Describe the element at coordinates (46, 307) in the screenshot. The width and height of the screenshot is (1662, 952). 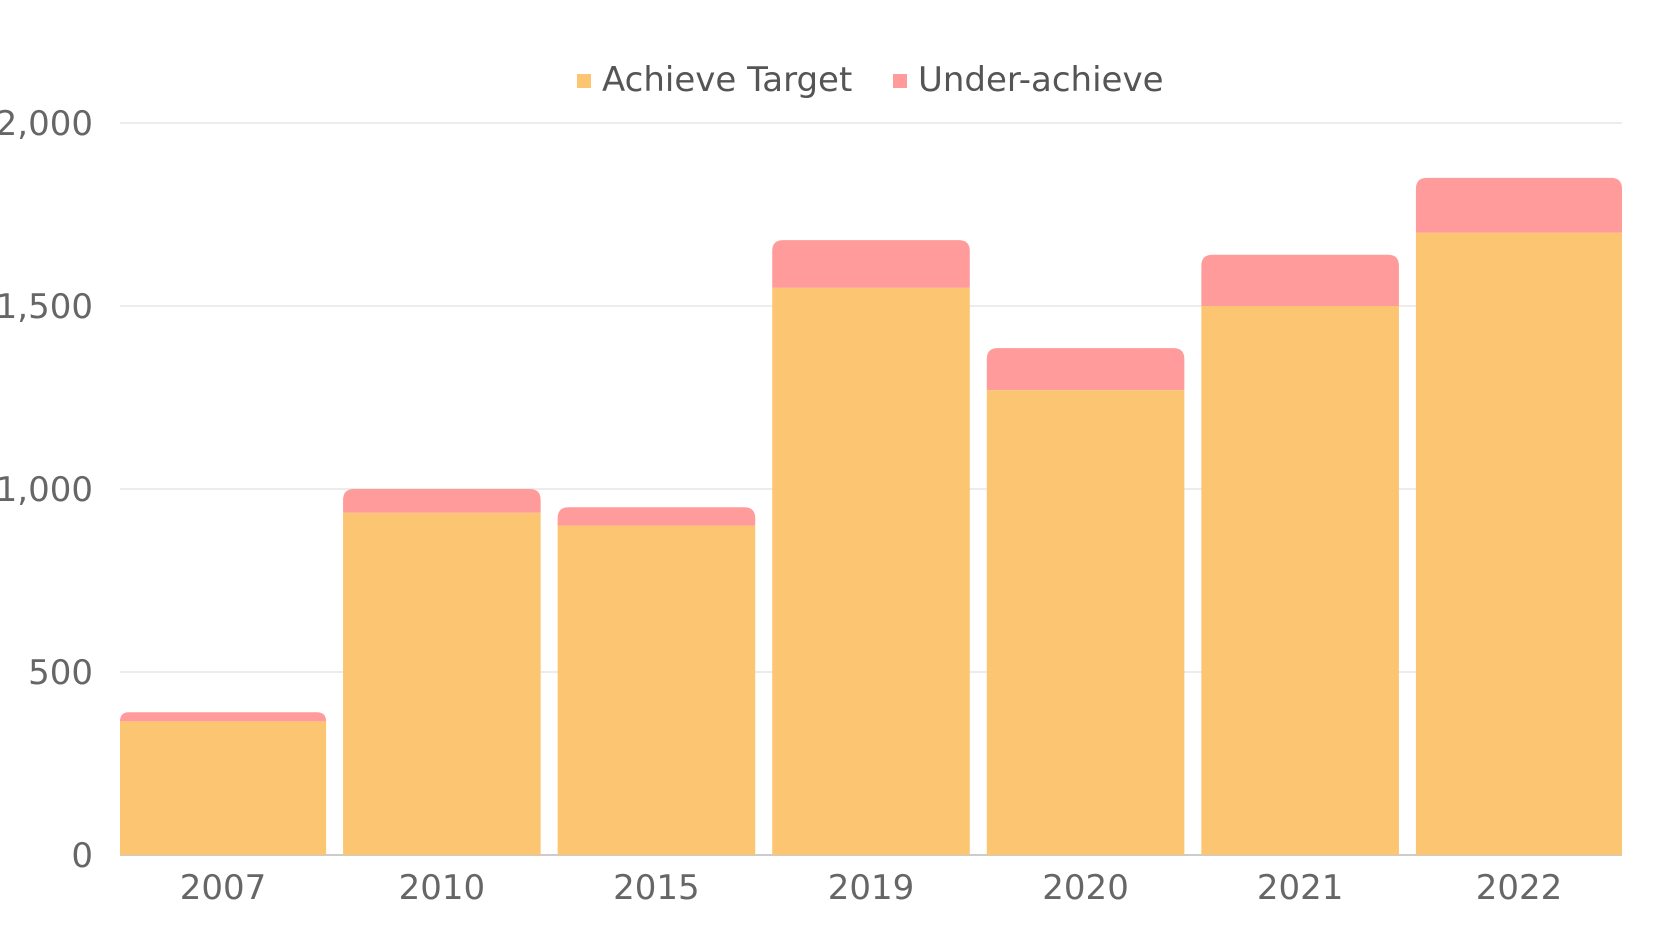
I see `y-tick-label: 1,500` at that location.